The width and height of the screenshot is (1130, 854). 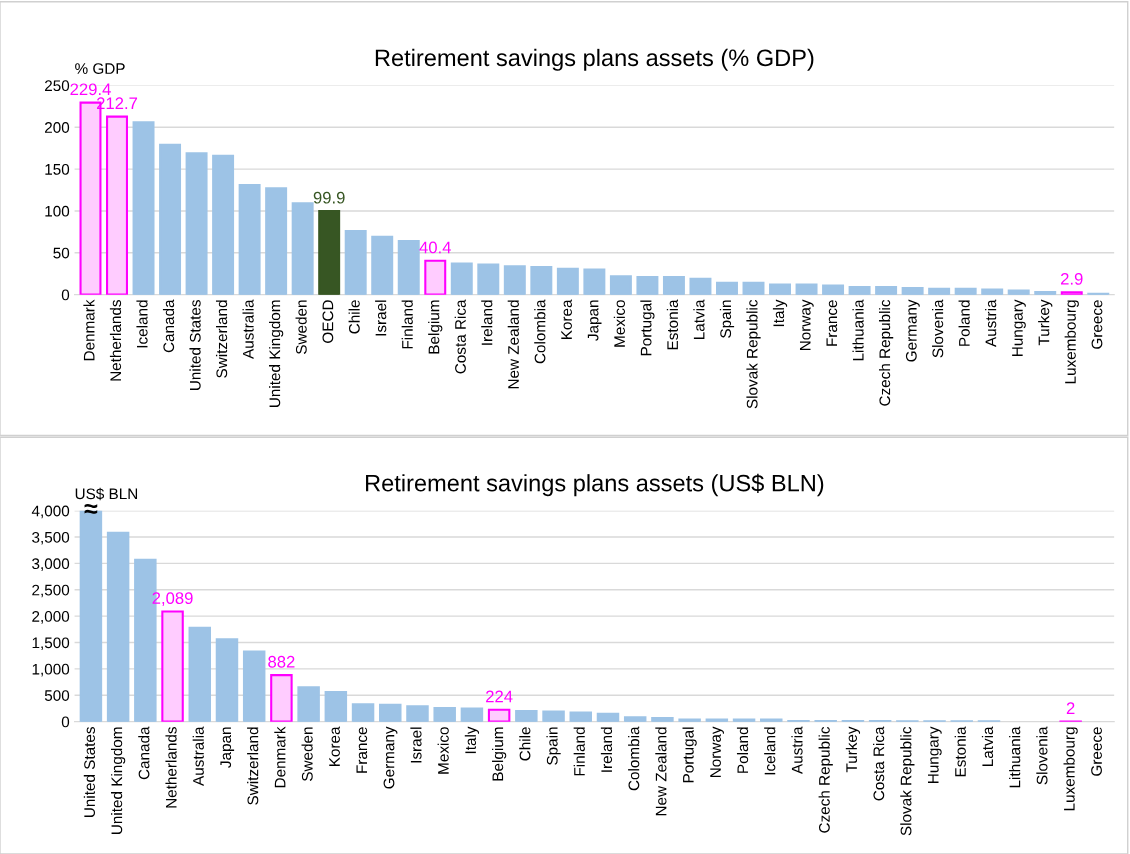 I want to click on y-tick-label: 1,000, so click(x=51, y=670).